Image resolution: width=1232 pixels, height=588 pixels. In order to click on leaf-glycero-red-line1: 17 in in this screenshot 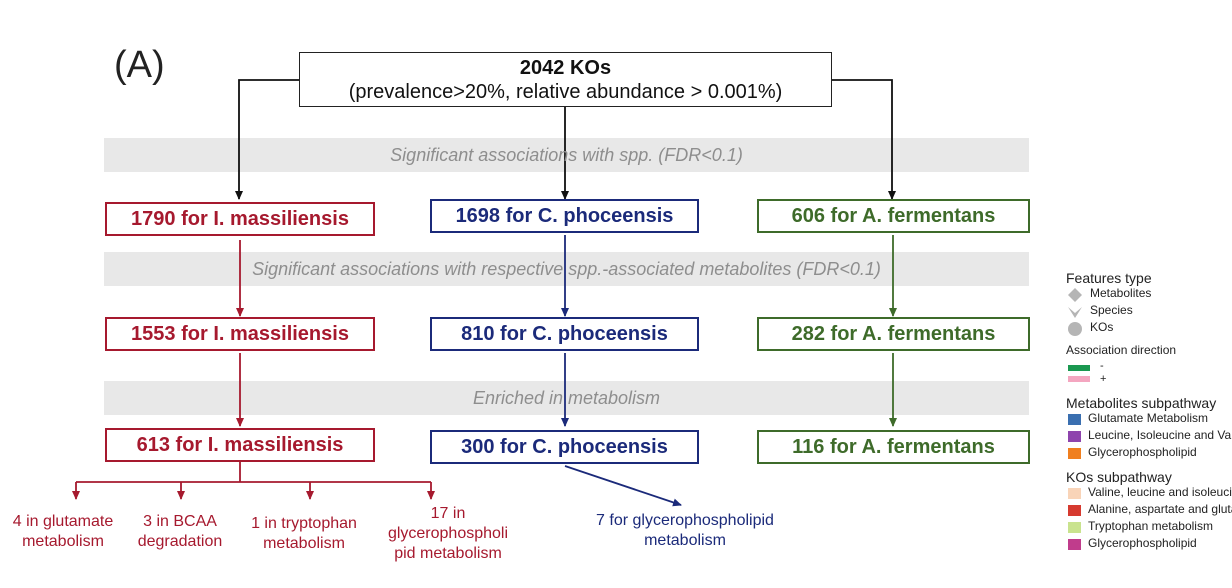, I will do `click(448, 513)`.